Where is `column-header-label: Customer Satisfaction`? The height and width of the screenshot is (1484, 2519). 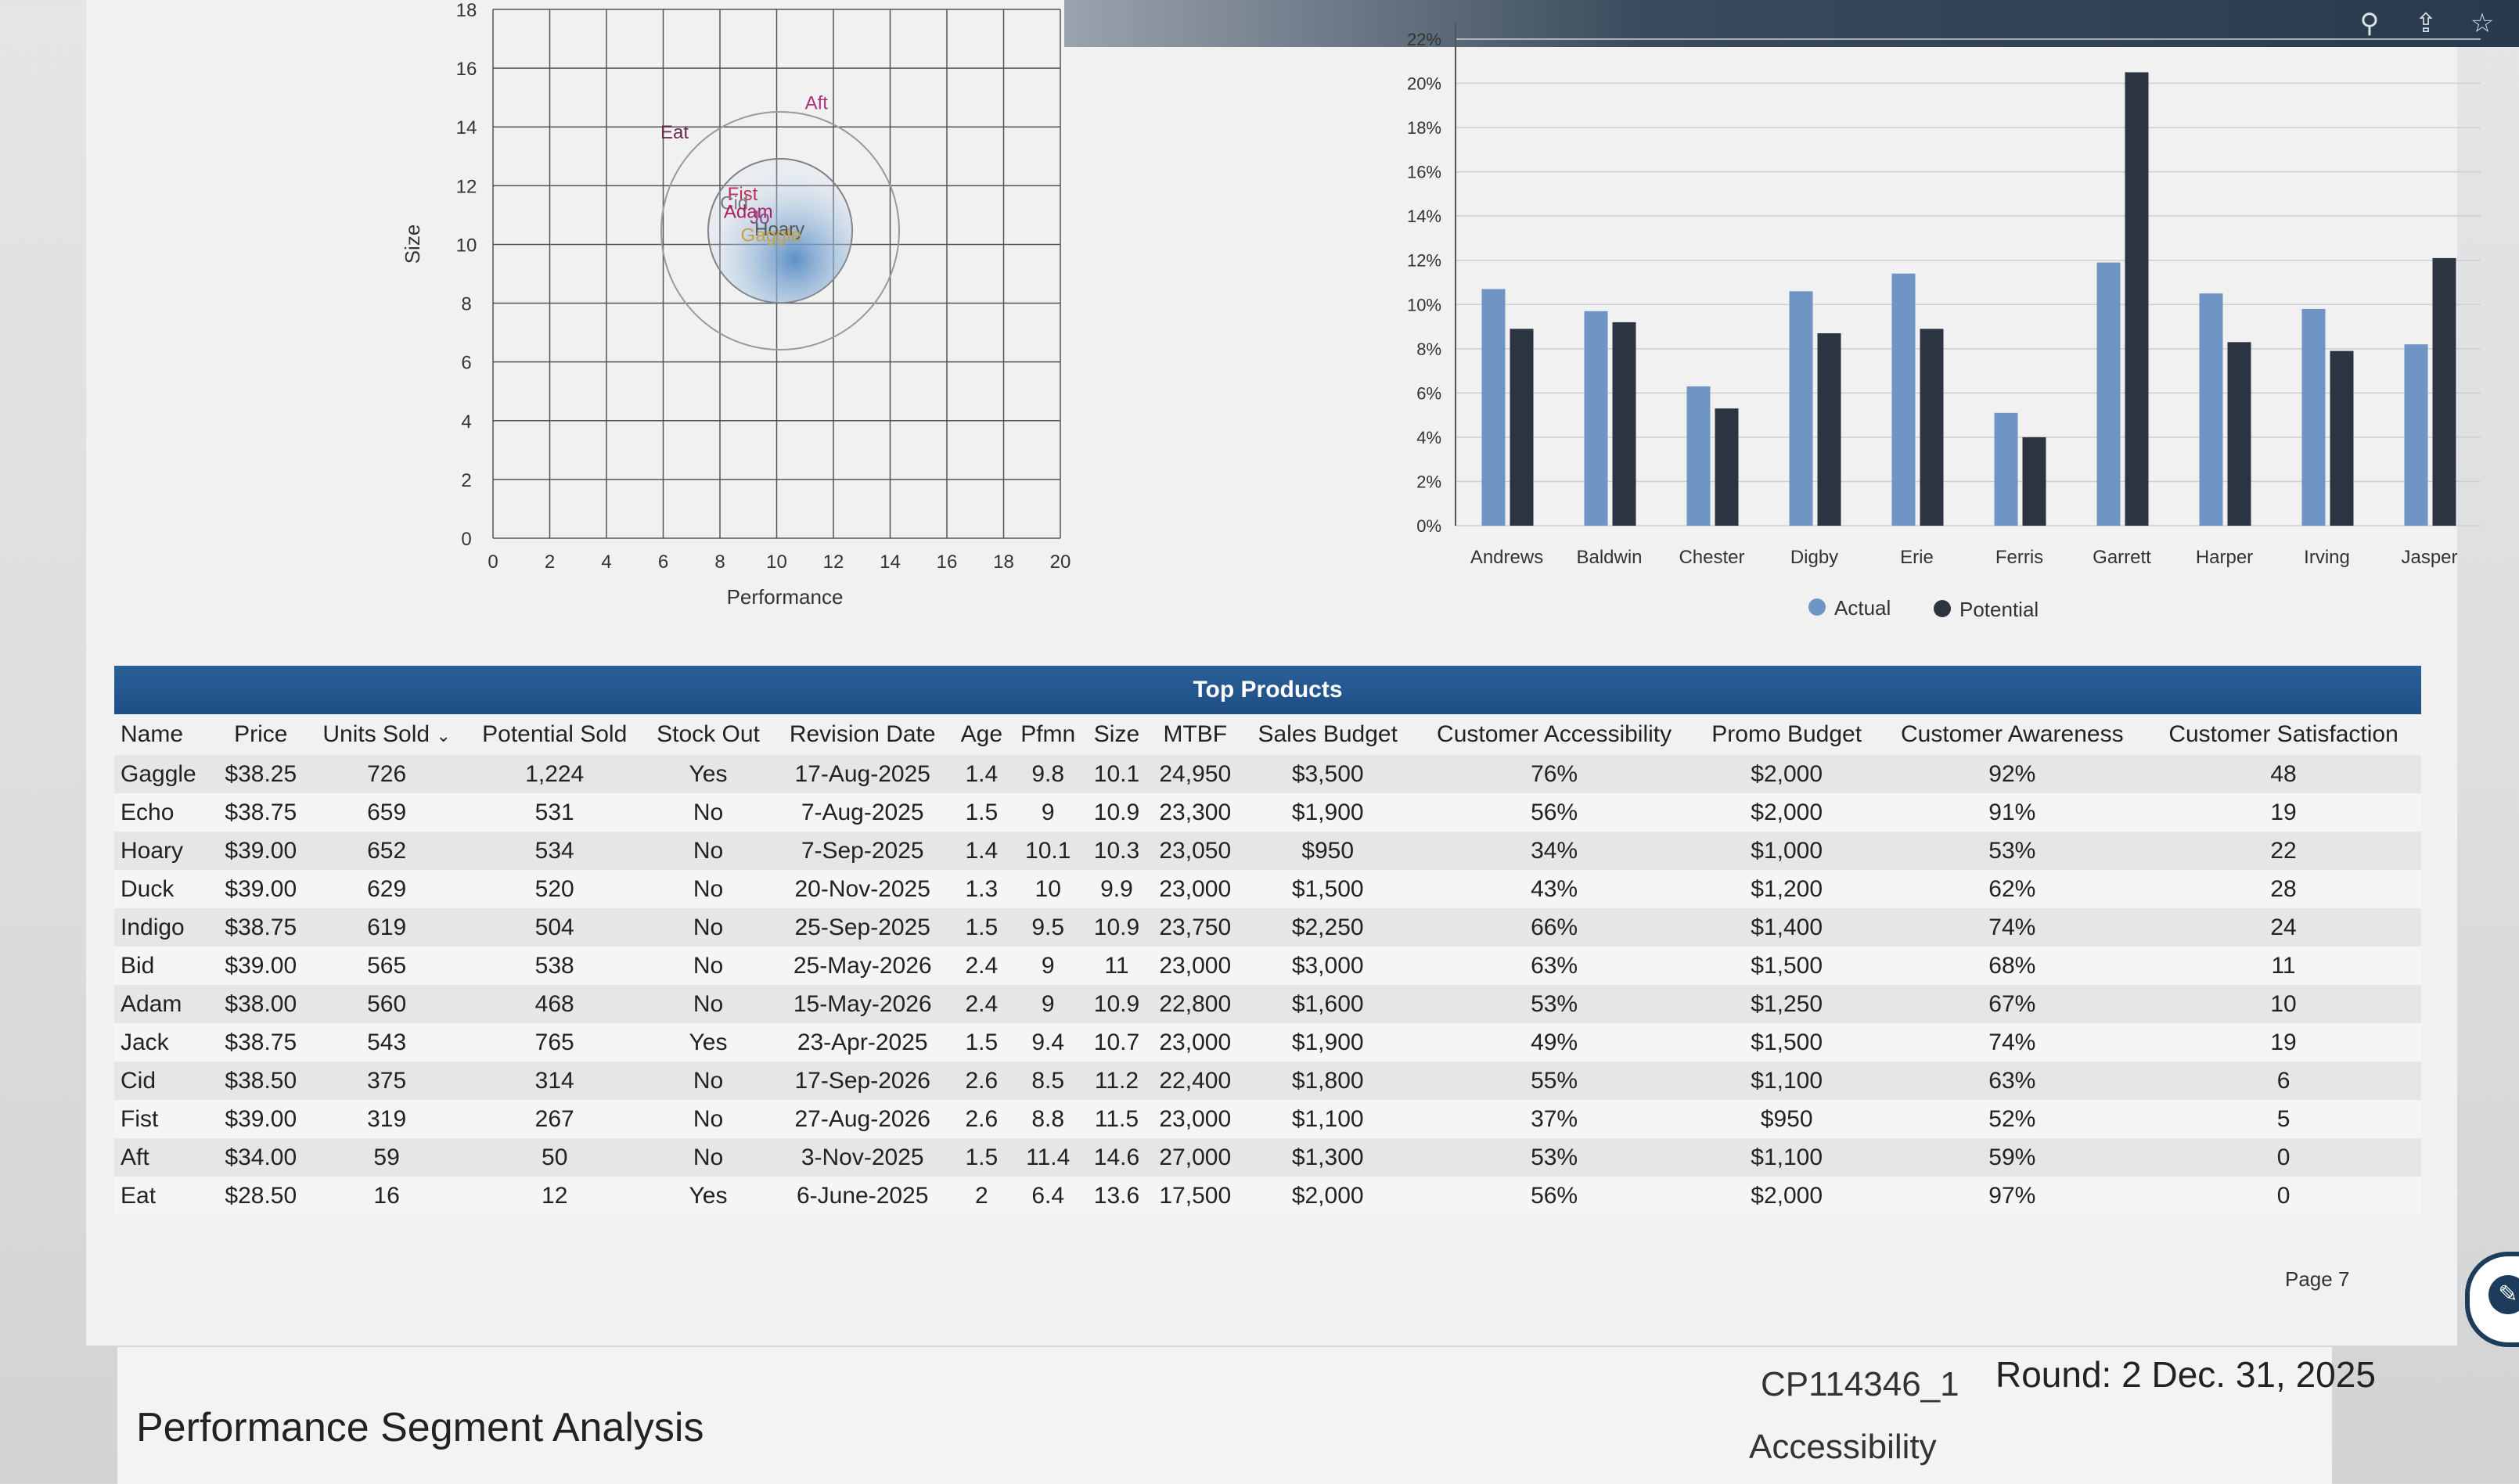
column-header-label: Customer Satisfaction is located at coordinates (2283, 734).